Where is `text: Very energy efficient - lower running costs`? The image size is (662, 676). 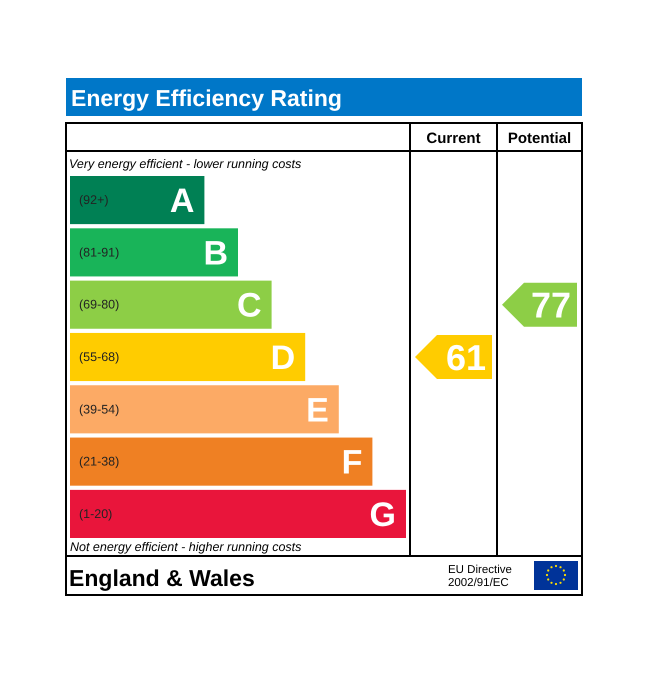 text: Very energy efficient - lower running costs is located at coordinates (185, 164).